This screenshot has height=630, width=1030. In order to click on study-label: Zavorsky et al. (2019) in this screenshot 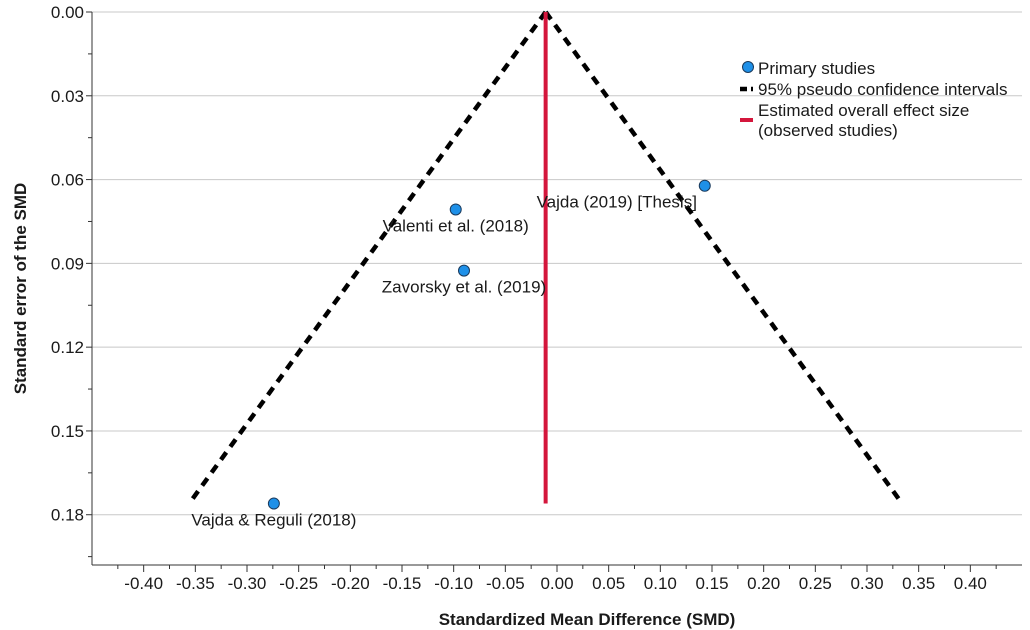, I will do `click(464, 287)`.